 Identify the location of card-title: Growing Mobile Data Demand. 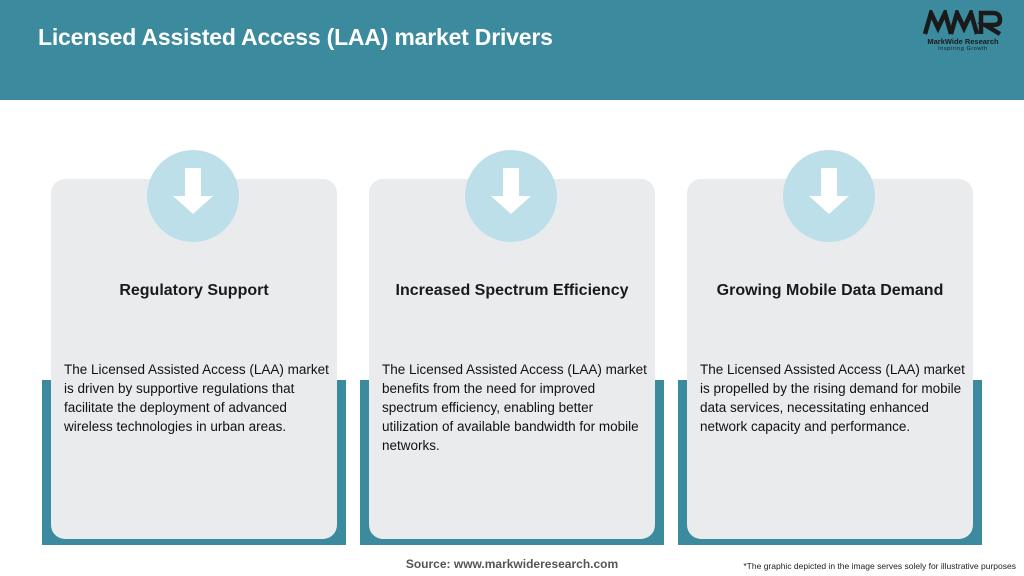
(830, 290).